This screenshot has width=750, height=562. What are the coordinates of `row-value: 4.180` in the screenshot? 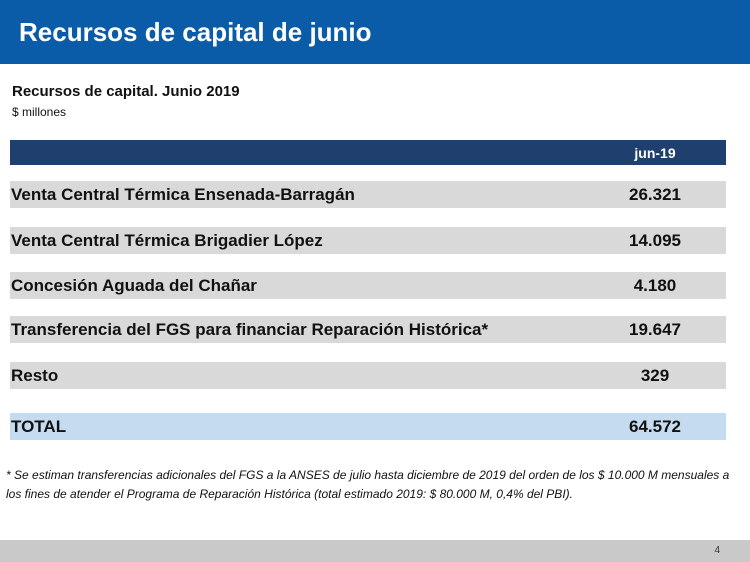 It's located at (655, 285).